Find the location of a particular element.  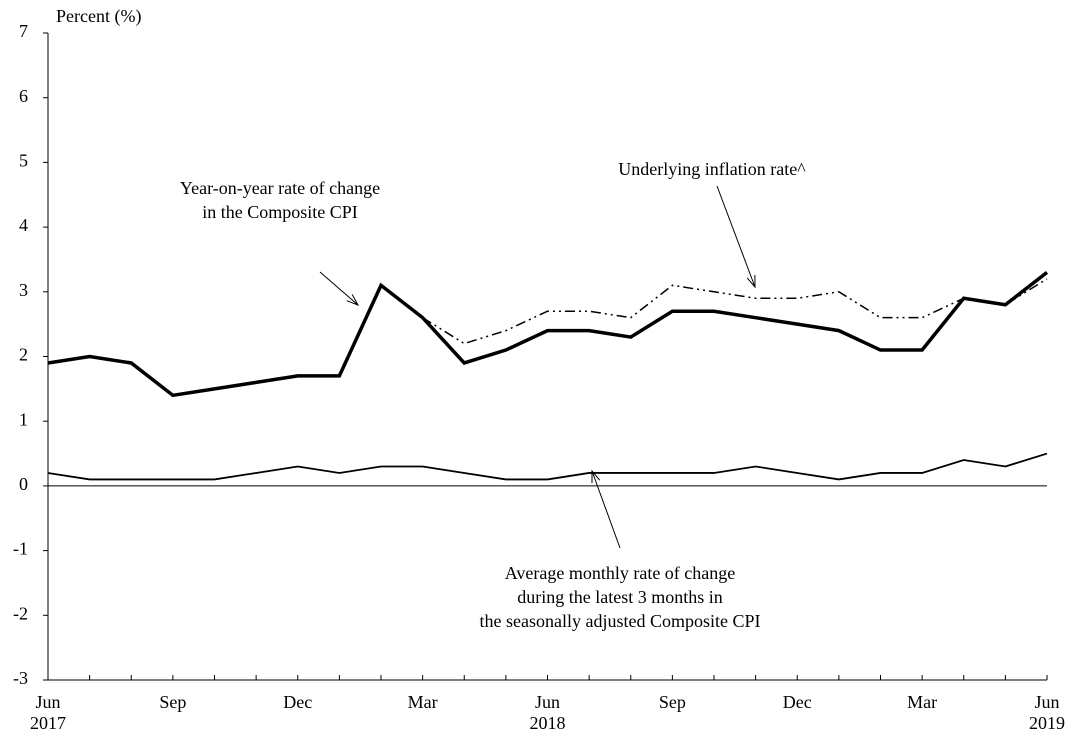

y-tick-label: 7 is located at coordinates (23, 31).